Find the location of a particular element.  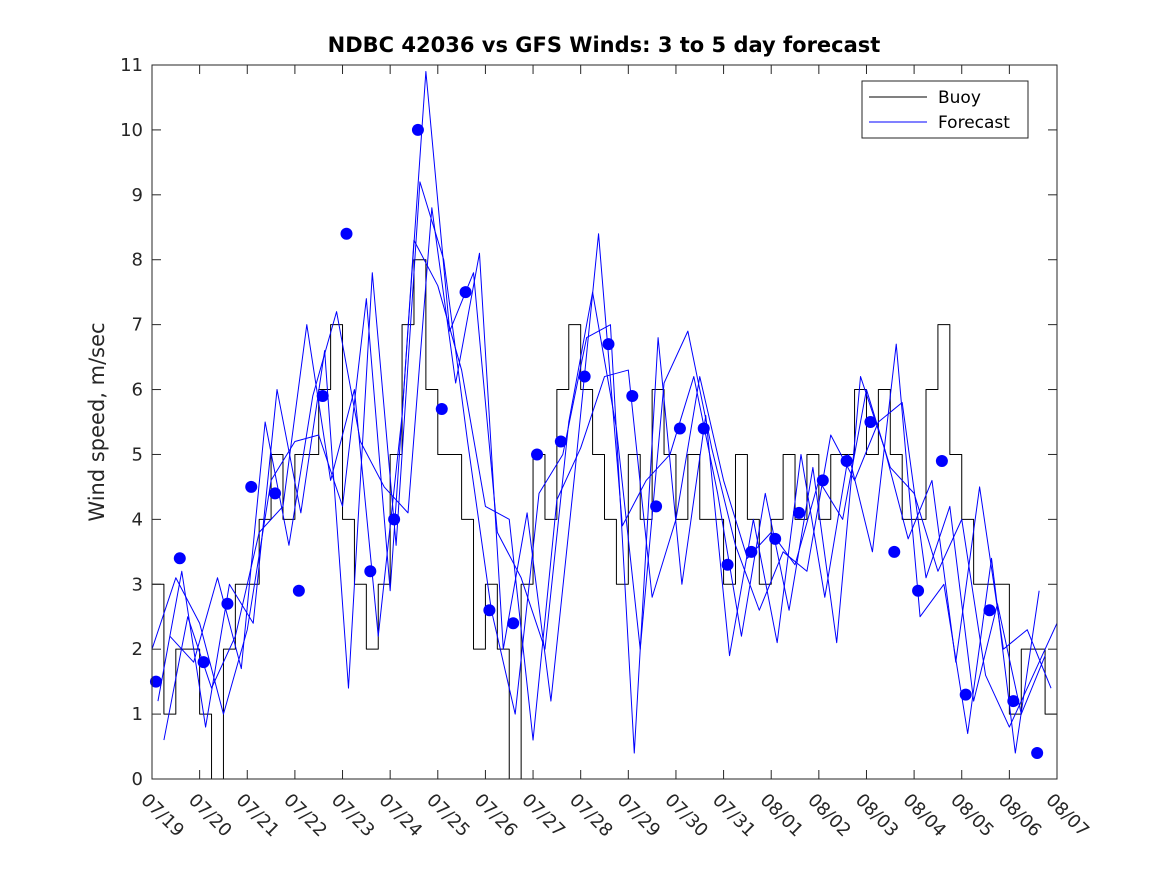

y-axis-label: Wind speed, m/sec is located at coordinates (97, 421).